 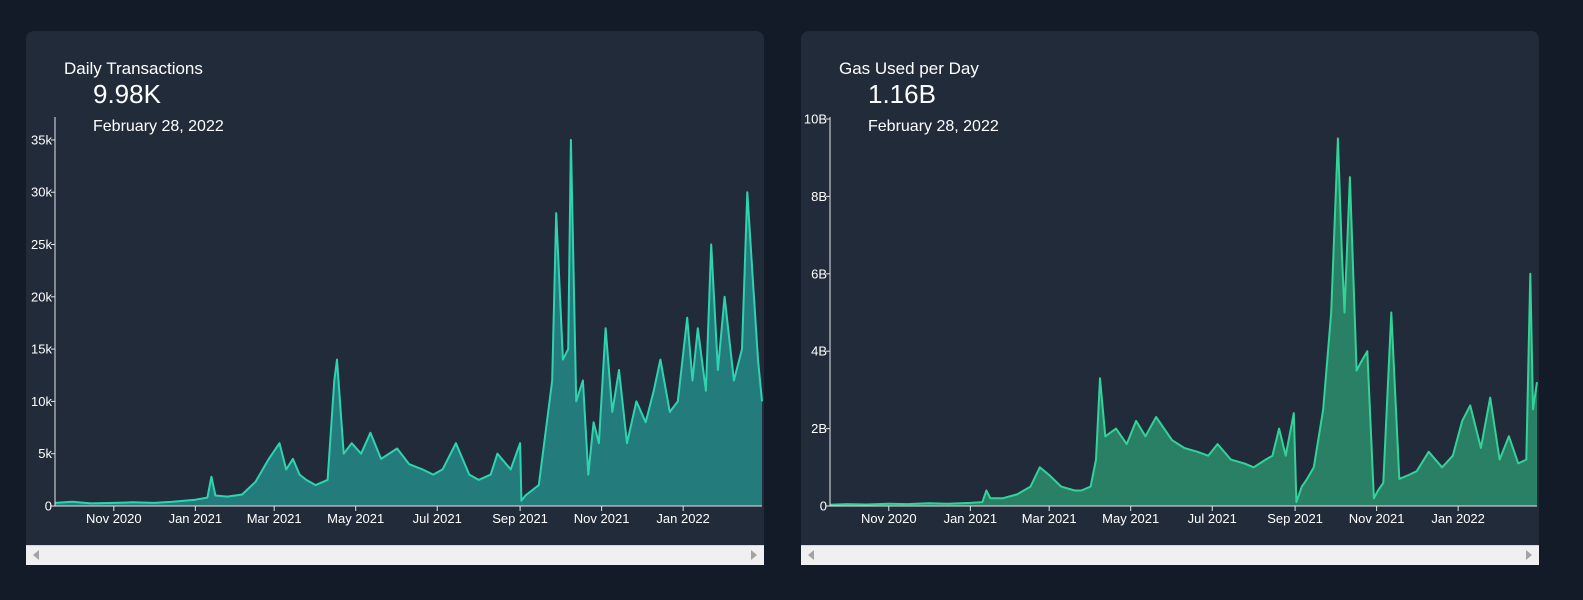 I want to click on y-tick-label: 6B, so click(x=819, y=273).